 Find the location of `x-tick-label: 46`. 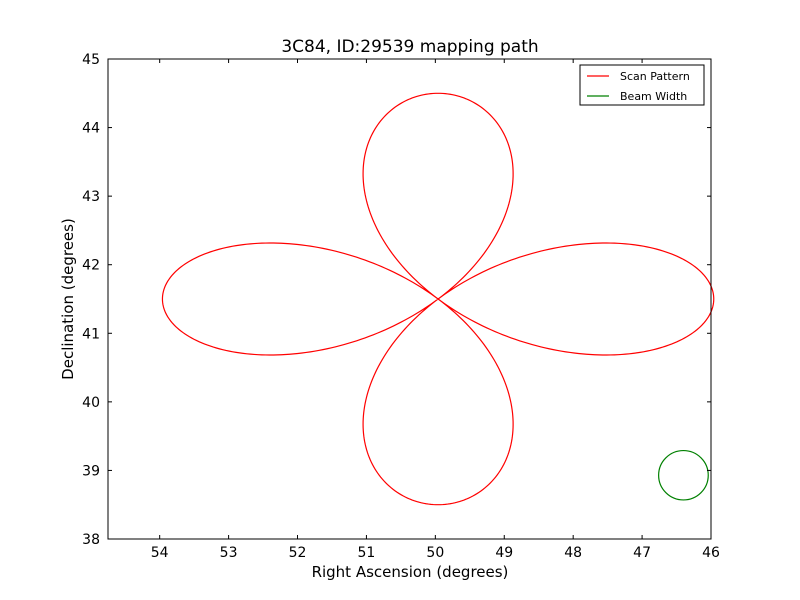

x-tick-label: 46 is located at coordinates (711, 553).